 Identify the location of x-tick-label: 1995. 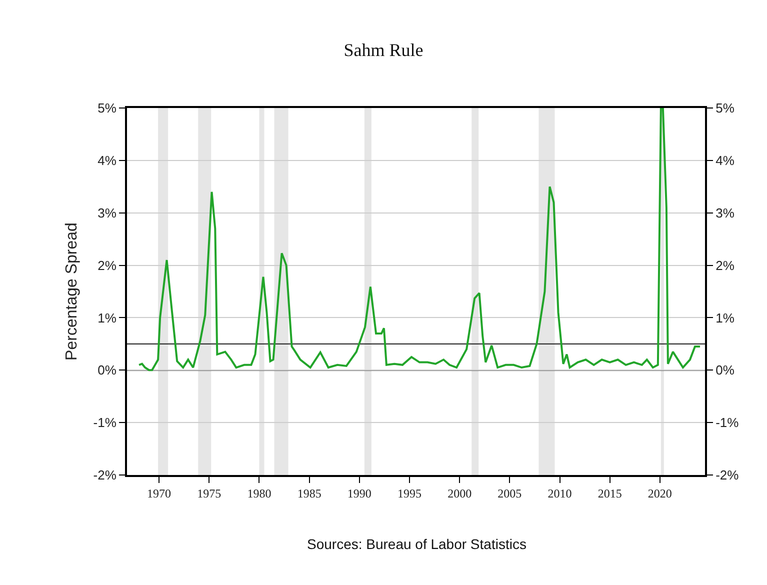
(409, 493).